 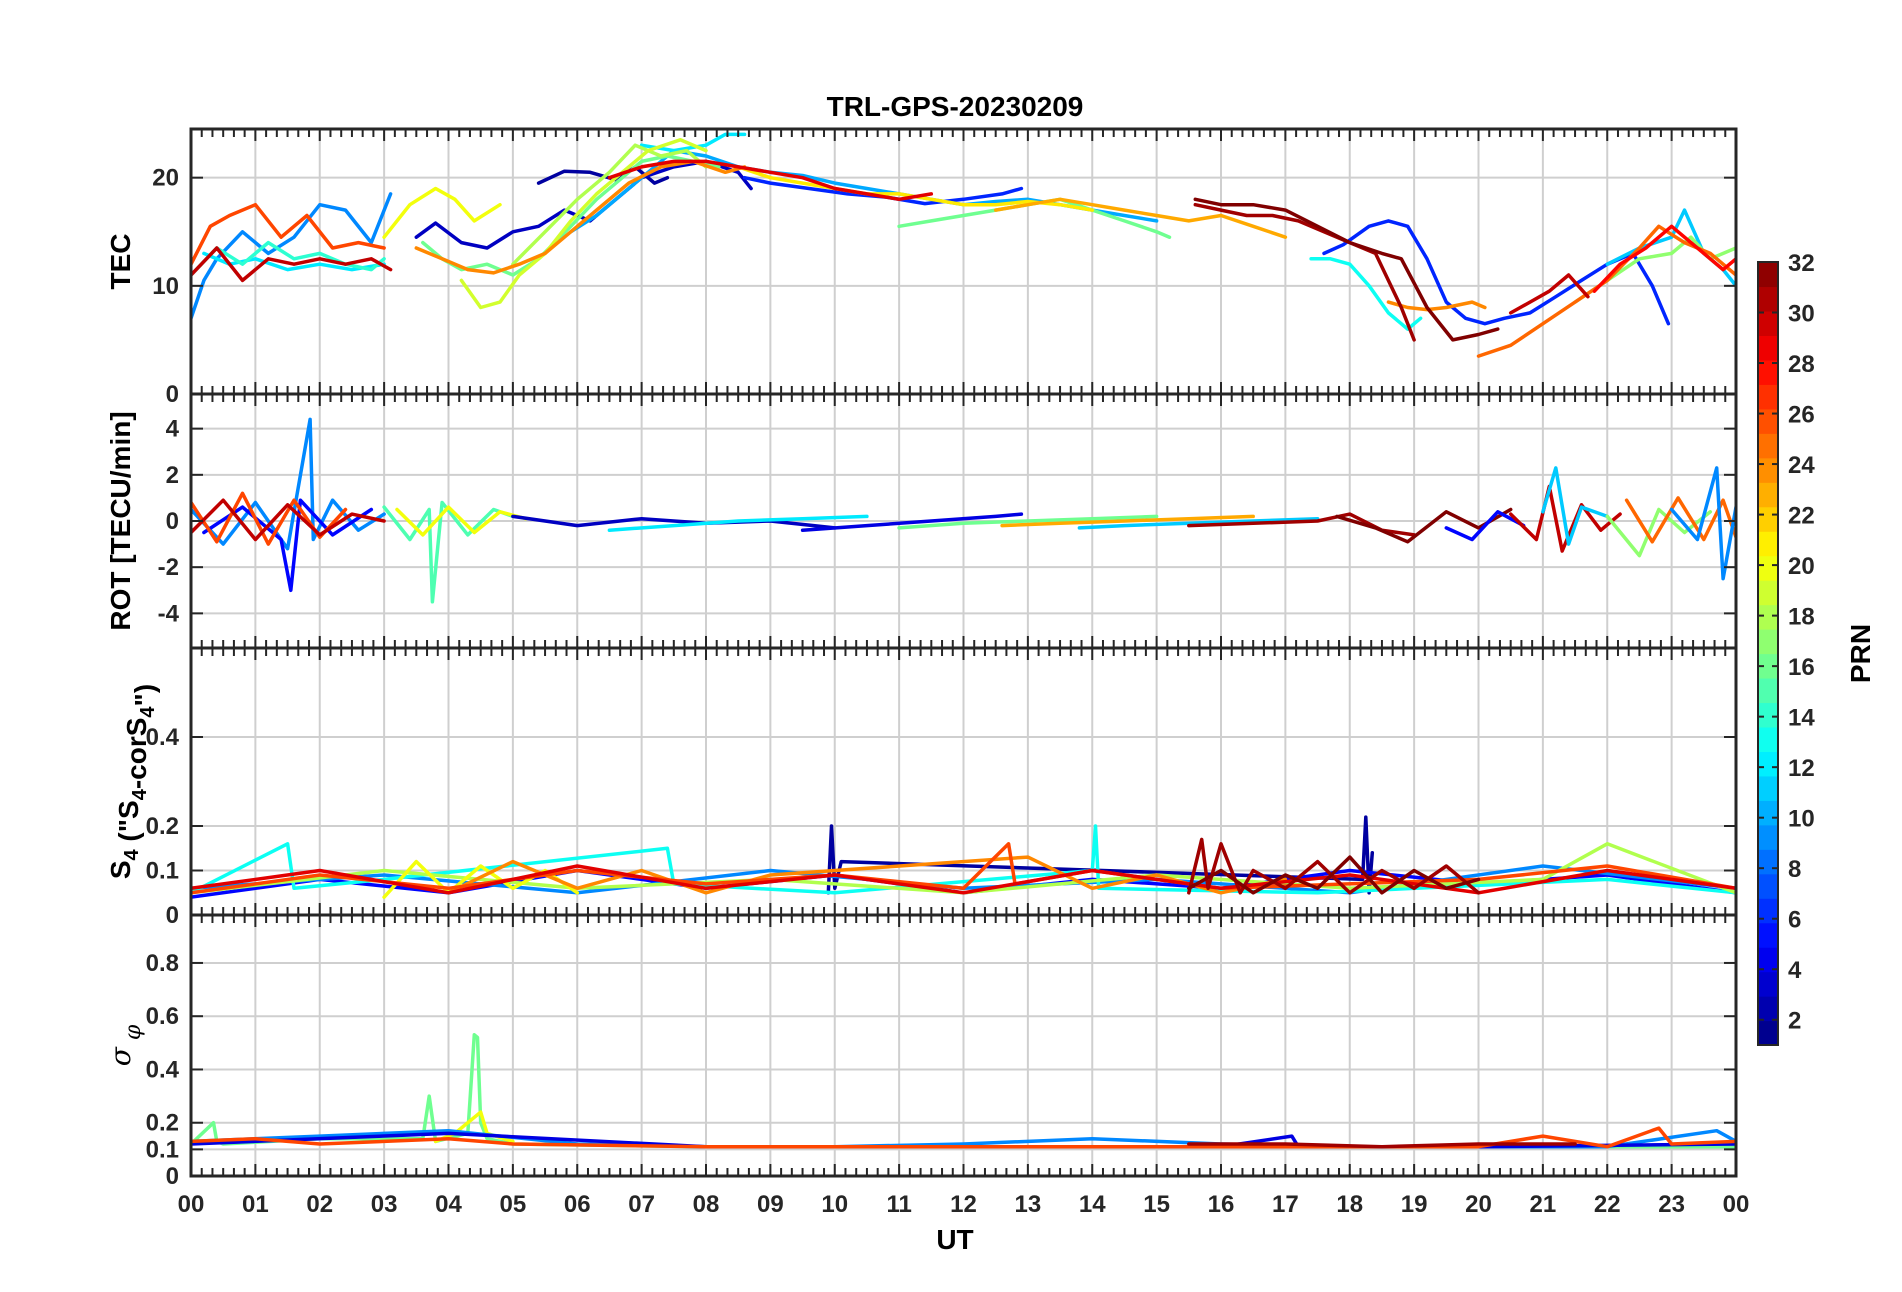 What do you see at coordinates (706, 1204) in the screenshot?
I see `x-tick-label: 08` at bounding box center [706, 1204].